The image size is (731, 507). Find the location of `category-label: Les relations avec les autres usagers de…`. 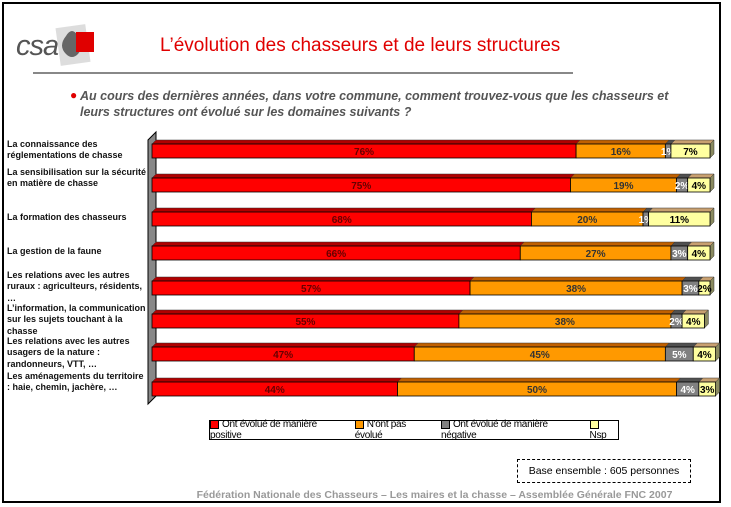

category-label: Les relations avec les autres usagers de… is located at coordinates (68, 352).